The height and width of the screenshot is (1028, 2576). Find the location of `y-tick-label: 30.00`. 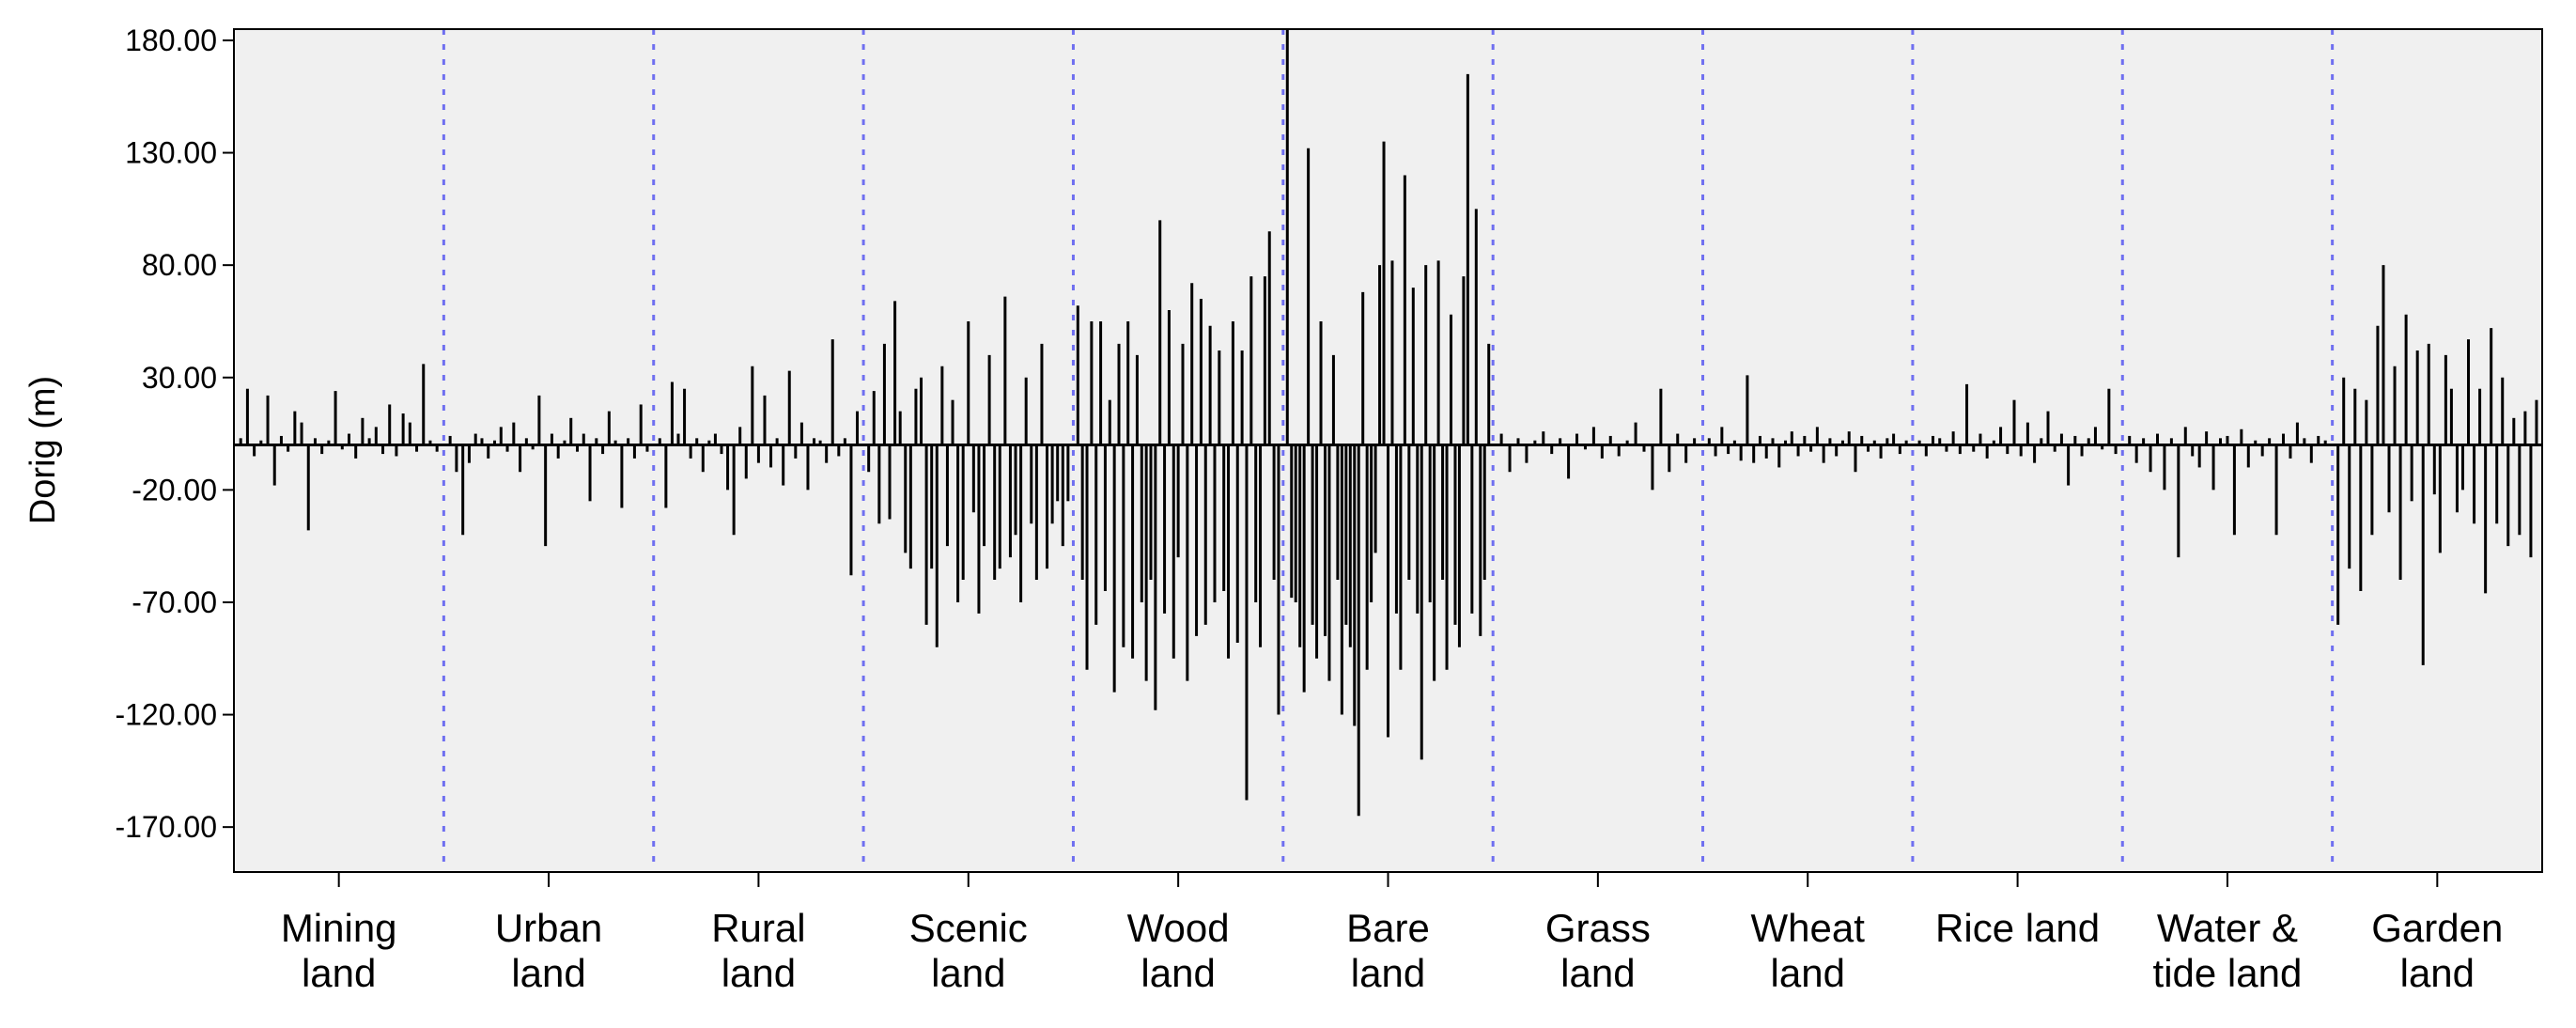

y-tick-label: 30.00 is located at coordinates (180, 378).